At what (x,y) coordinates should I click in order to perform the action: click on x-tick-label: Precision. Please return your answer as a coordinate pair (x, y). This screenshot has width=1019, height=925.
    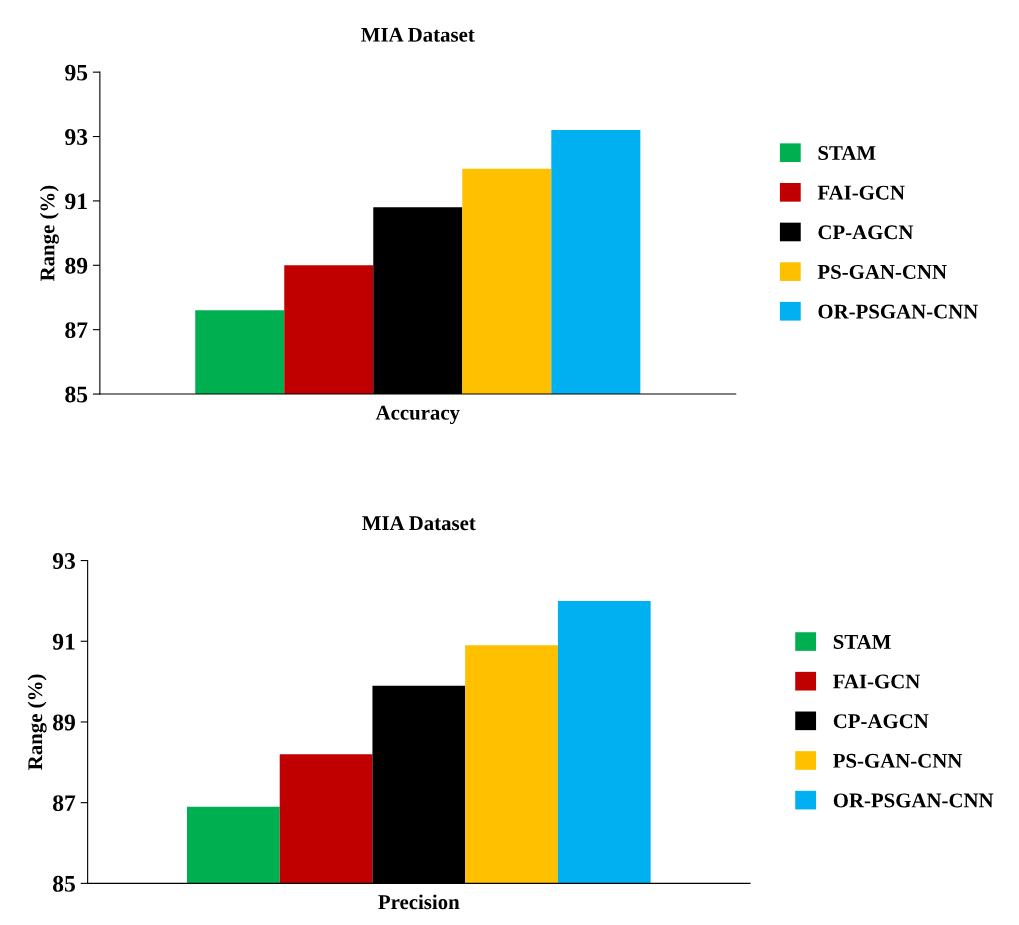
    Looking at the image, I should click on (419, 902).